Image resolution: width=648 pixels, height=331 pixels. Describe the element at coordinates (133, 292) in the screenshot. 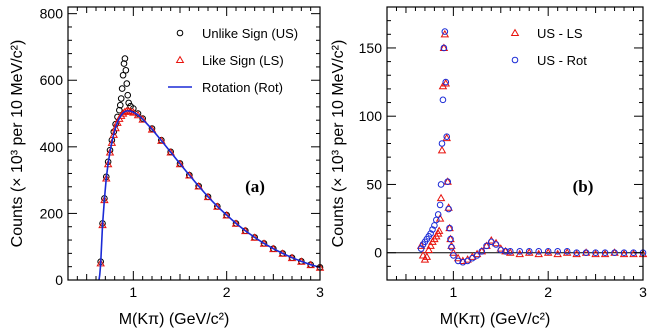

I see `x-tick-label: 1` at that location.